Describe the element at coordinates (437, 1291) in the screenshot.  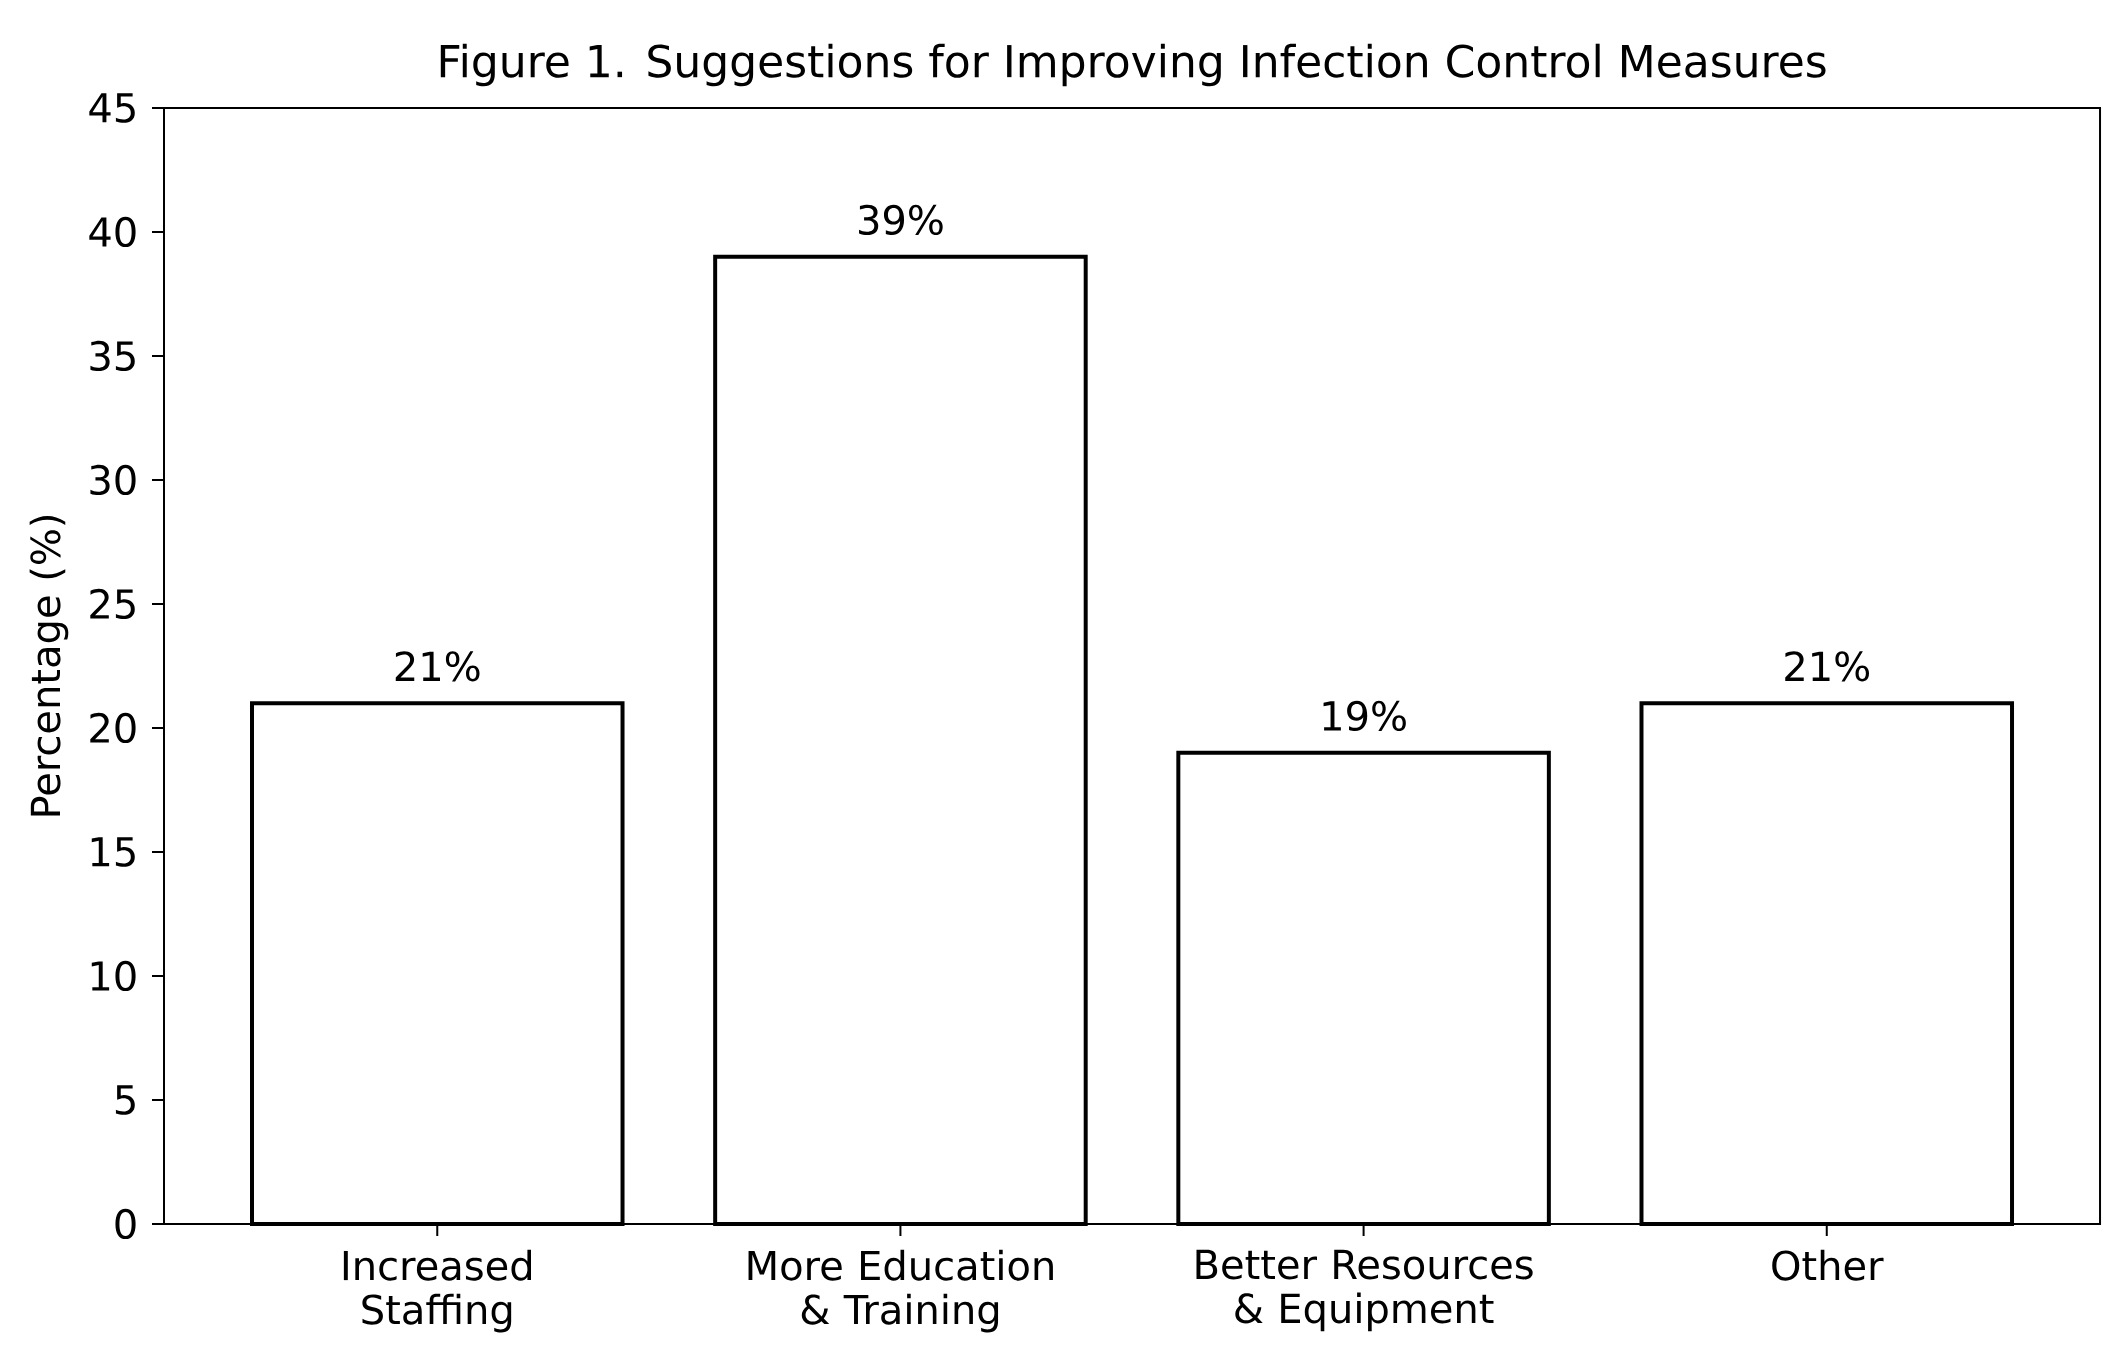
I see `x-tick-label: Increased Staffing` at that location.